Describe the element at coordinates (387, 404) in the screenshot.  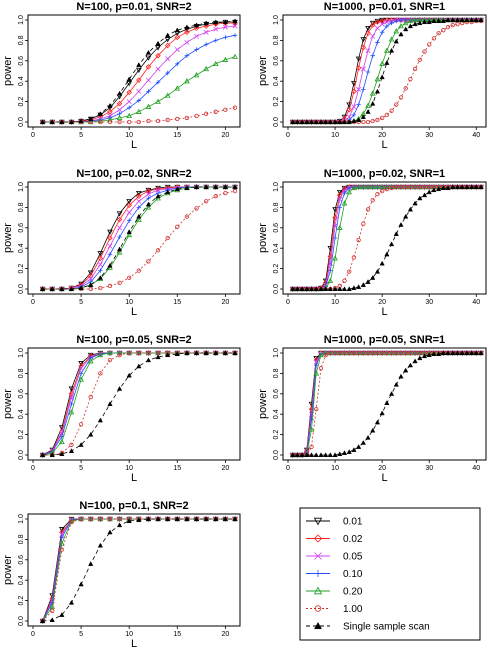
I see `series-single-sample-scan` at that location.